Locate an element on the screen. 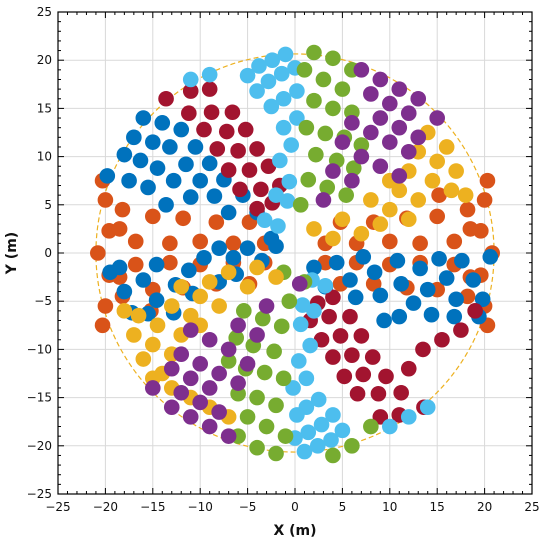  x-tick-label: −15 is located at coordinates (152, 507).